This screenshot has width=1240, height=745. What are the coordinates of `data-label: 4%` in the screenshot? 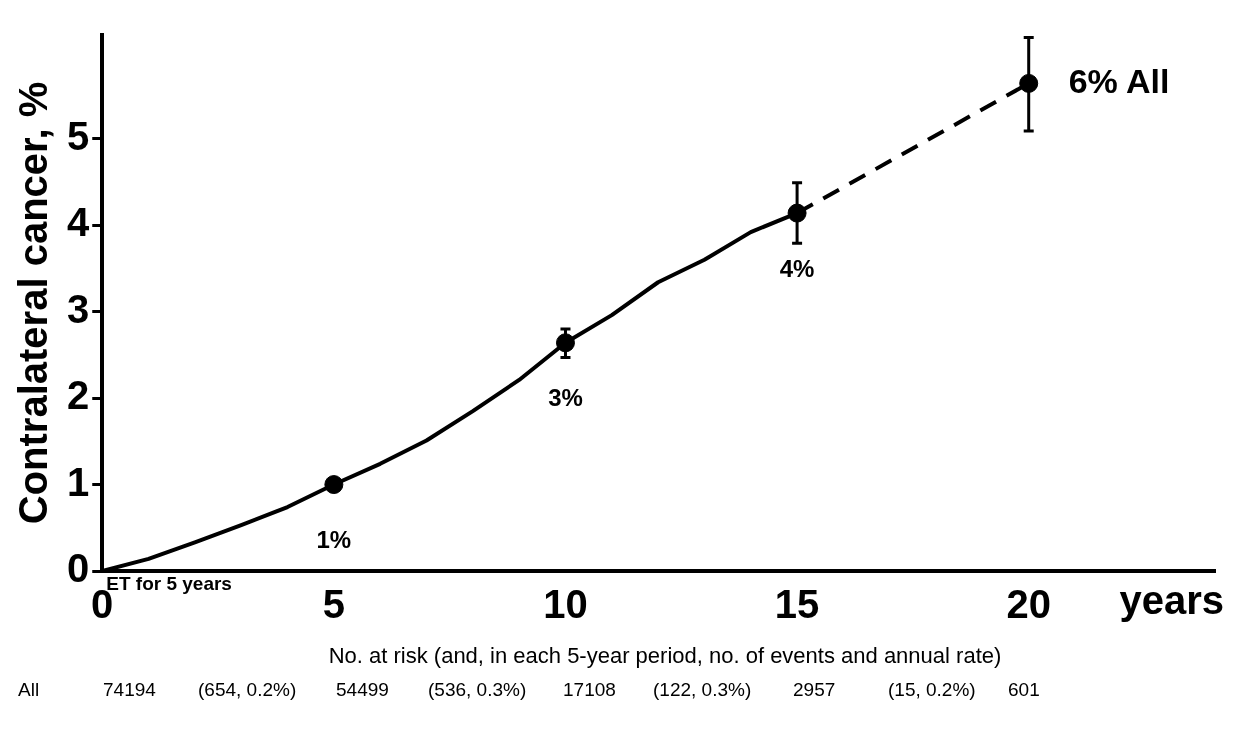 It's located at (797, 268).